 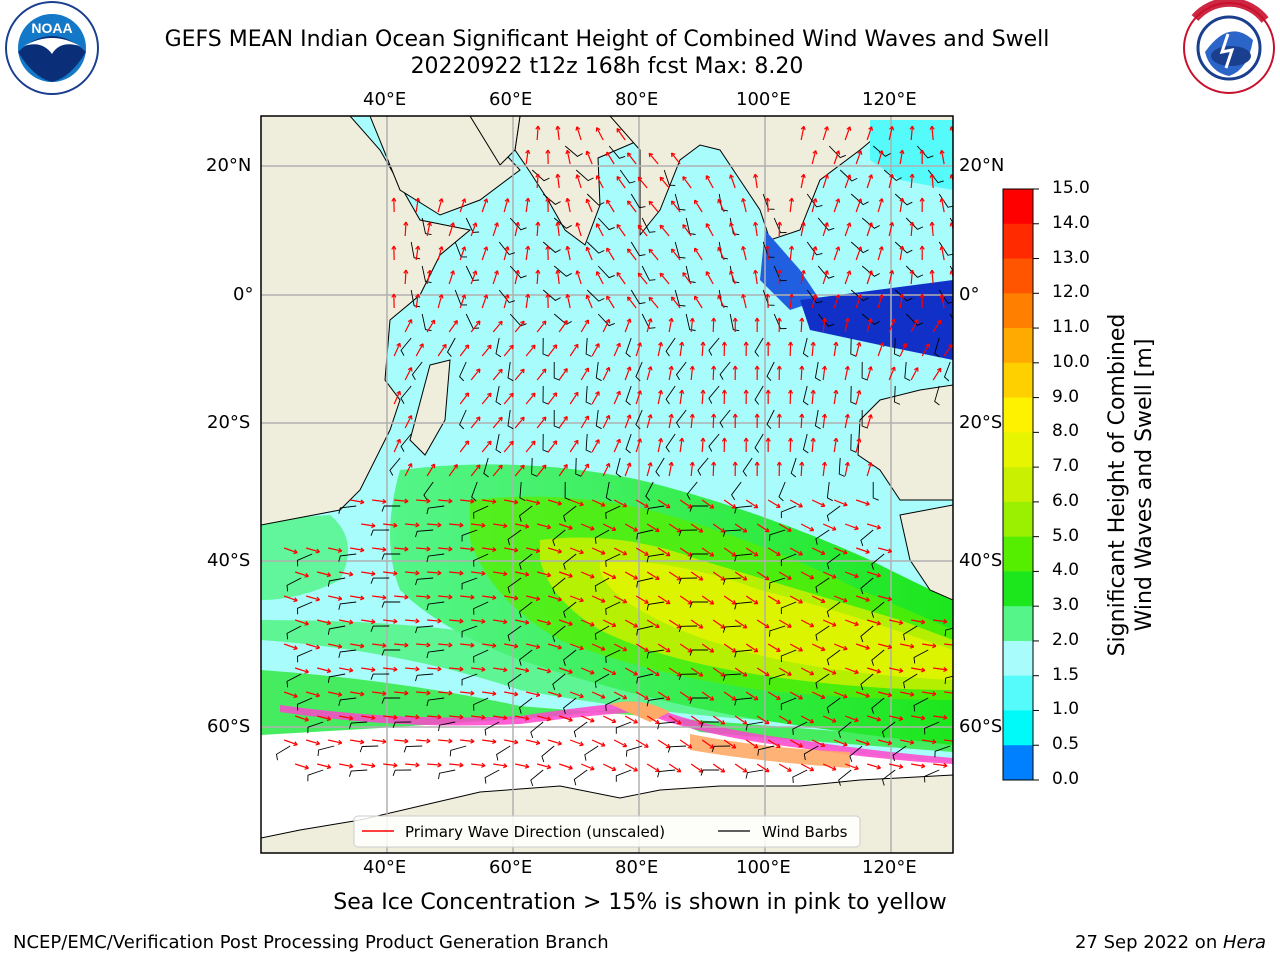 What do you see at coordinates (229, 165) in the screenshot?
I see `lat-label: 20°N` at bounding box center [229, 165].